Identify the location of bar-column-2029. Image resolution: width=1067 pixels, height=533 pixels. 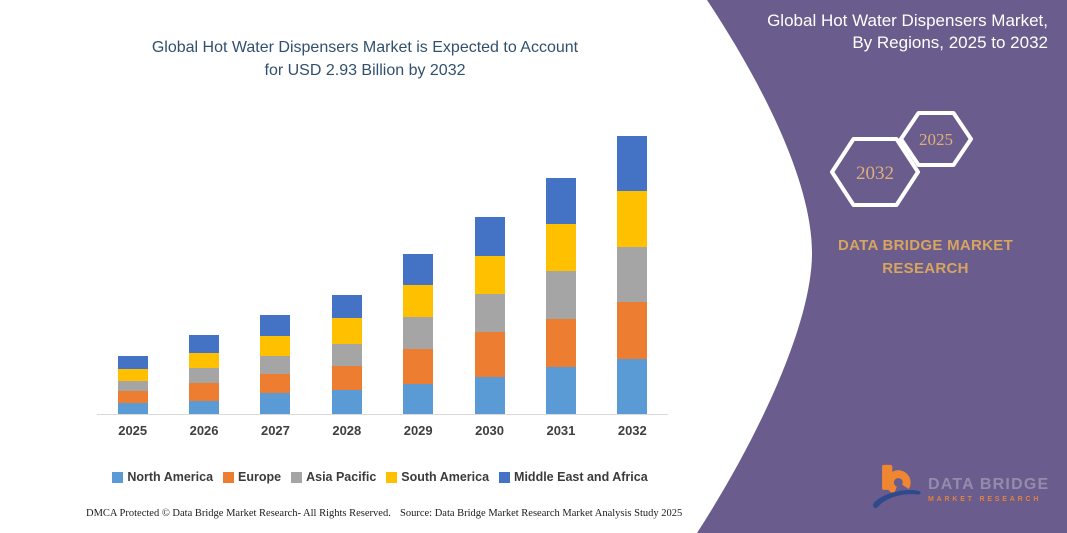
(418, 273).